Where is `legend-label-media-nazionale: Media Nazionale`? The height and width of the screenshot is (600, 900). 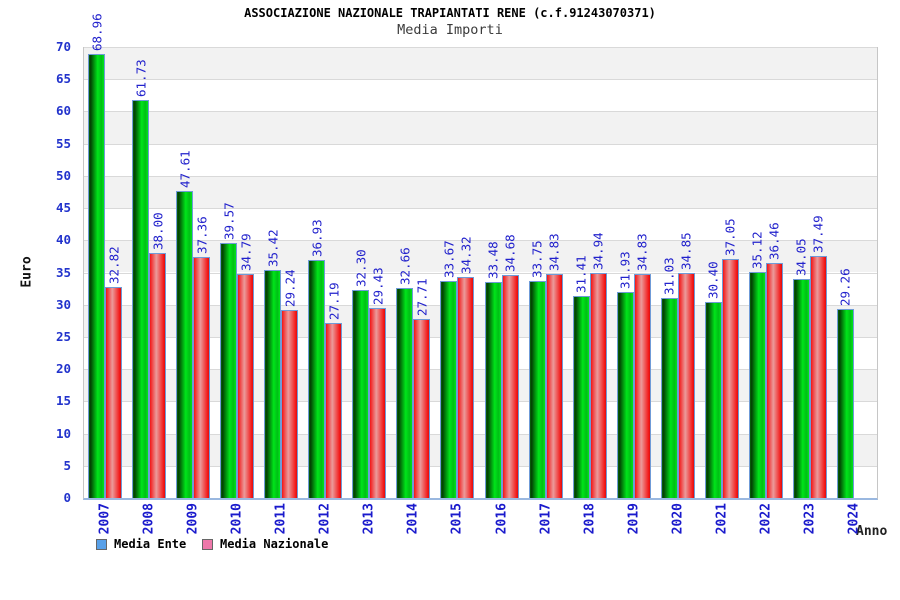 legend-label-media-nazionale: Media Nazionale is located at coordinates (274, 544).